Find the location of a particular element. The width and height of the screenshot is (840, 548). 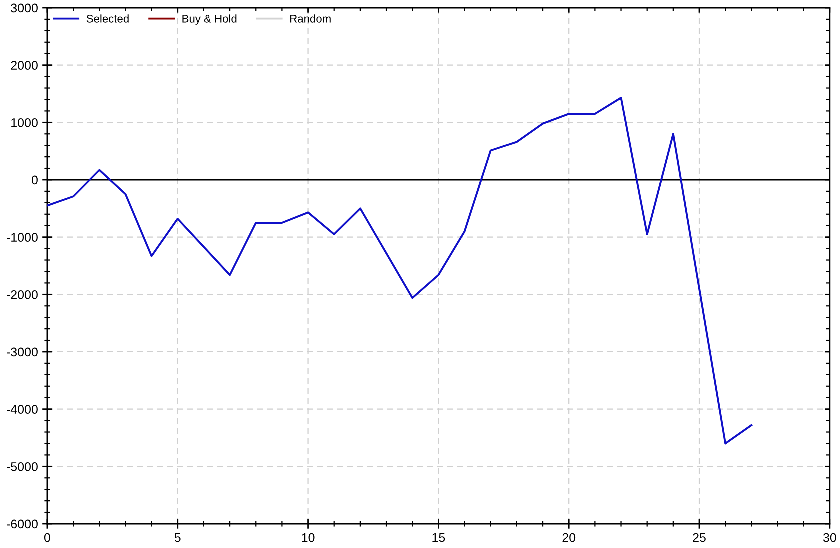

legend-label: Random is located at coordinates (310, 18).